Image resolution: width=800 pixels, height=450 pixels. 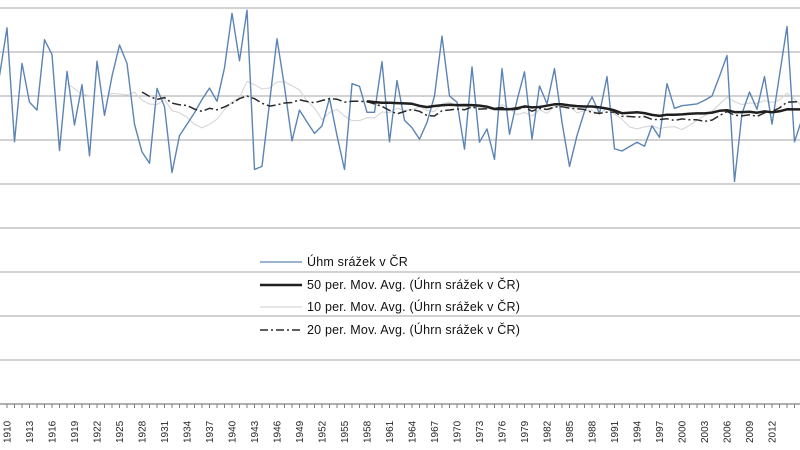 What do you see at coordinates (255, 431) in the screenshot?
I see `x-axis-tick-label: 1943` at bounding box center [255, 431].